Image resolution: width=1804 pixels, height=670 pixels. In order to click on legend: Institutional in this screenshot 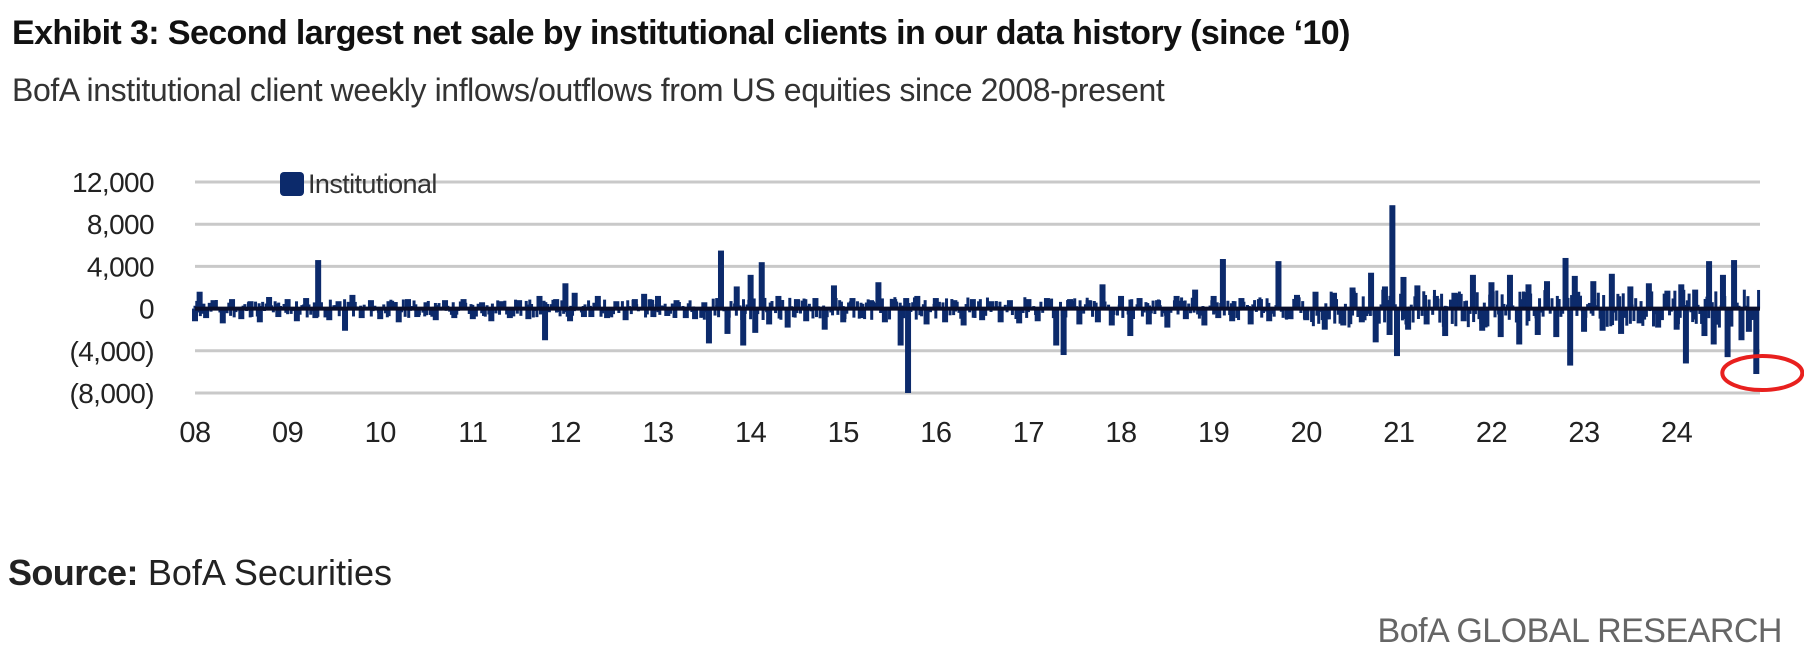, I will do `click(358, 184)`.